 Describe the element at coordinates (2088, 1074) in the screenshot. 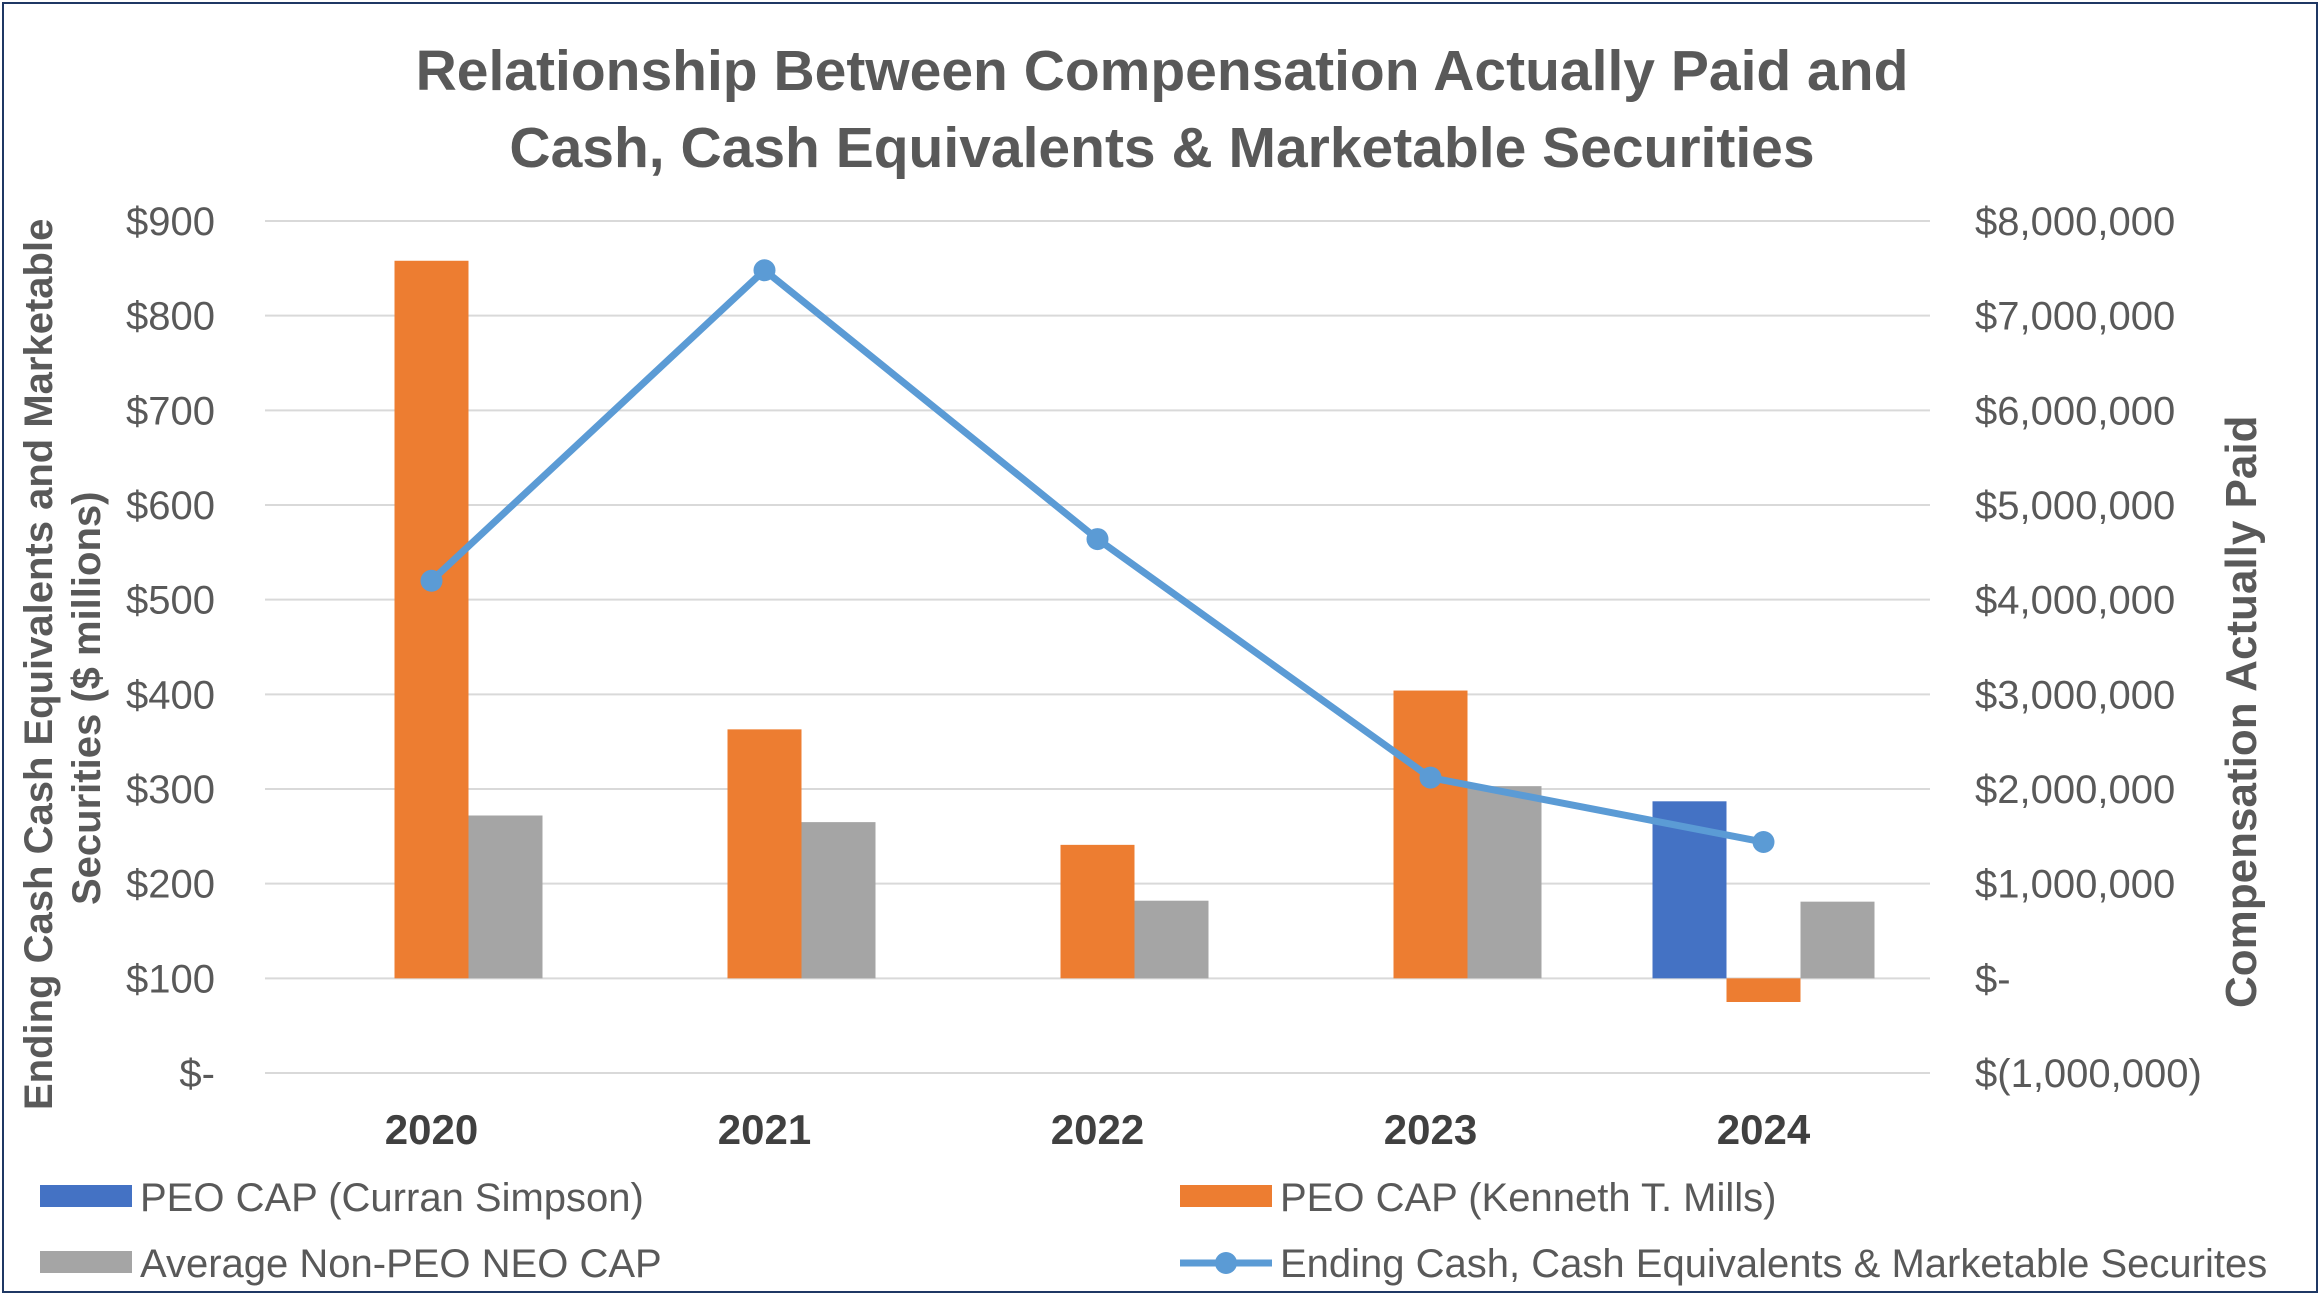

I see `right-tick-label: $(1,000,000)` at that location.